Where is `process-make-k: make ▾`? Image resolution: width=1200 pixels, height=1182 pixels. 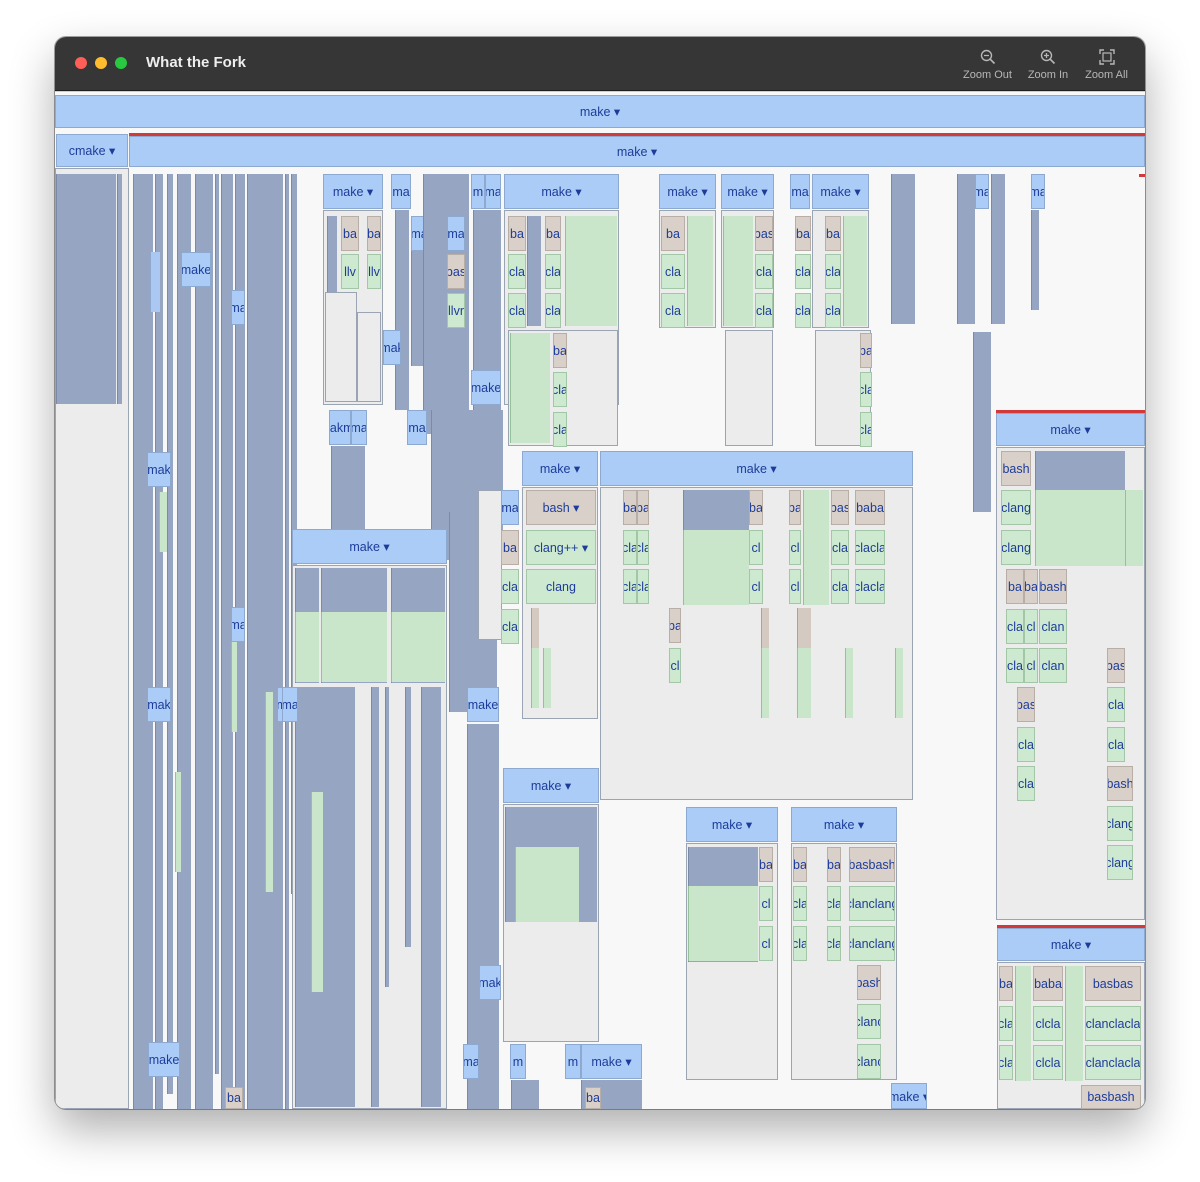 process-make-k: make ▾ is located at coordinates (551, 785).